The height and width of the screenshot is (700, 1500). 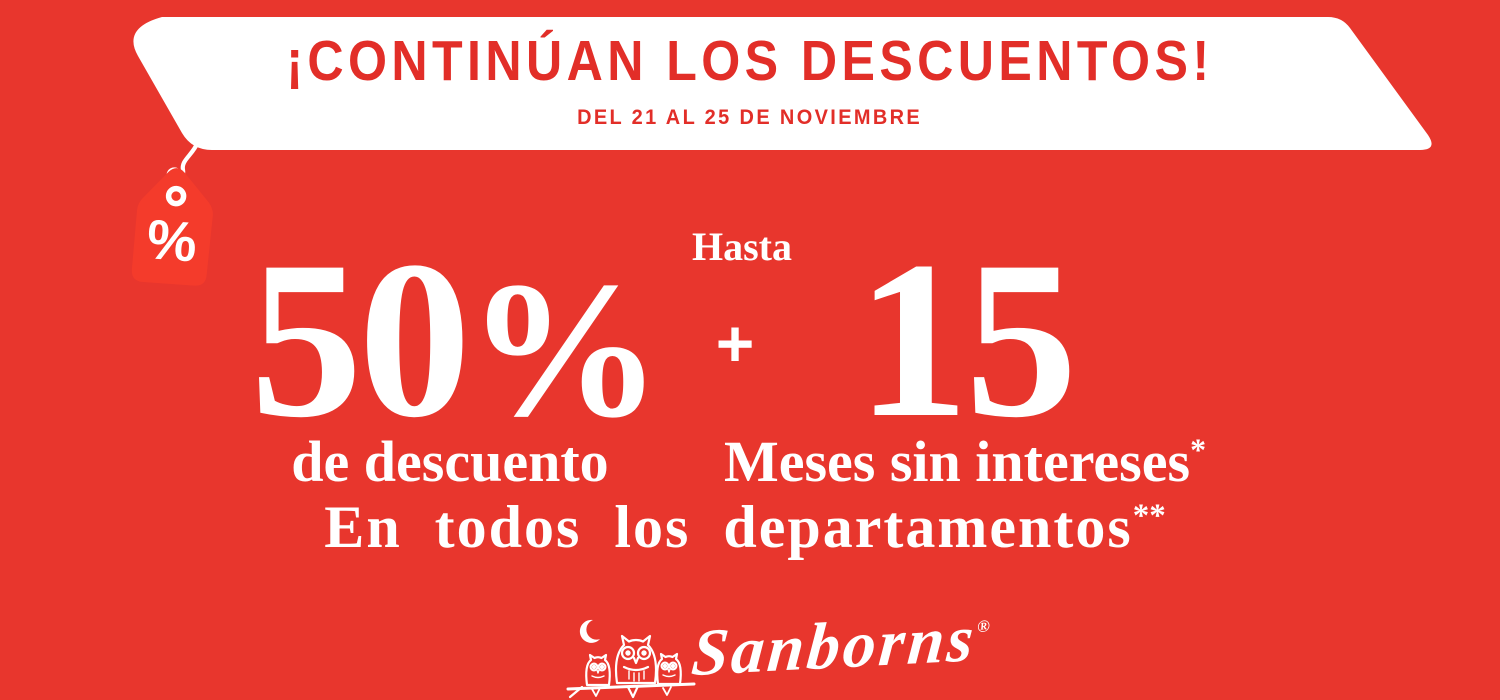 What do you see at coordinates (589, 631) in the screenshot?
I see `moon-icon` at bounding box center [589, 631].